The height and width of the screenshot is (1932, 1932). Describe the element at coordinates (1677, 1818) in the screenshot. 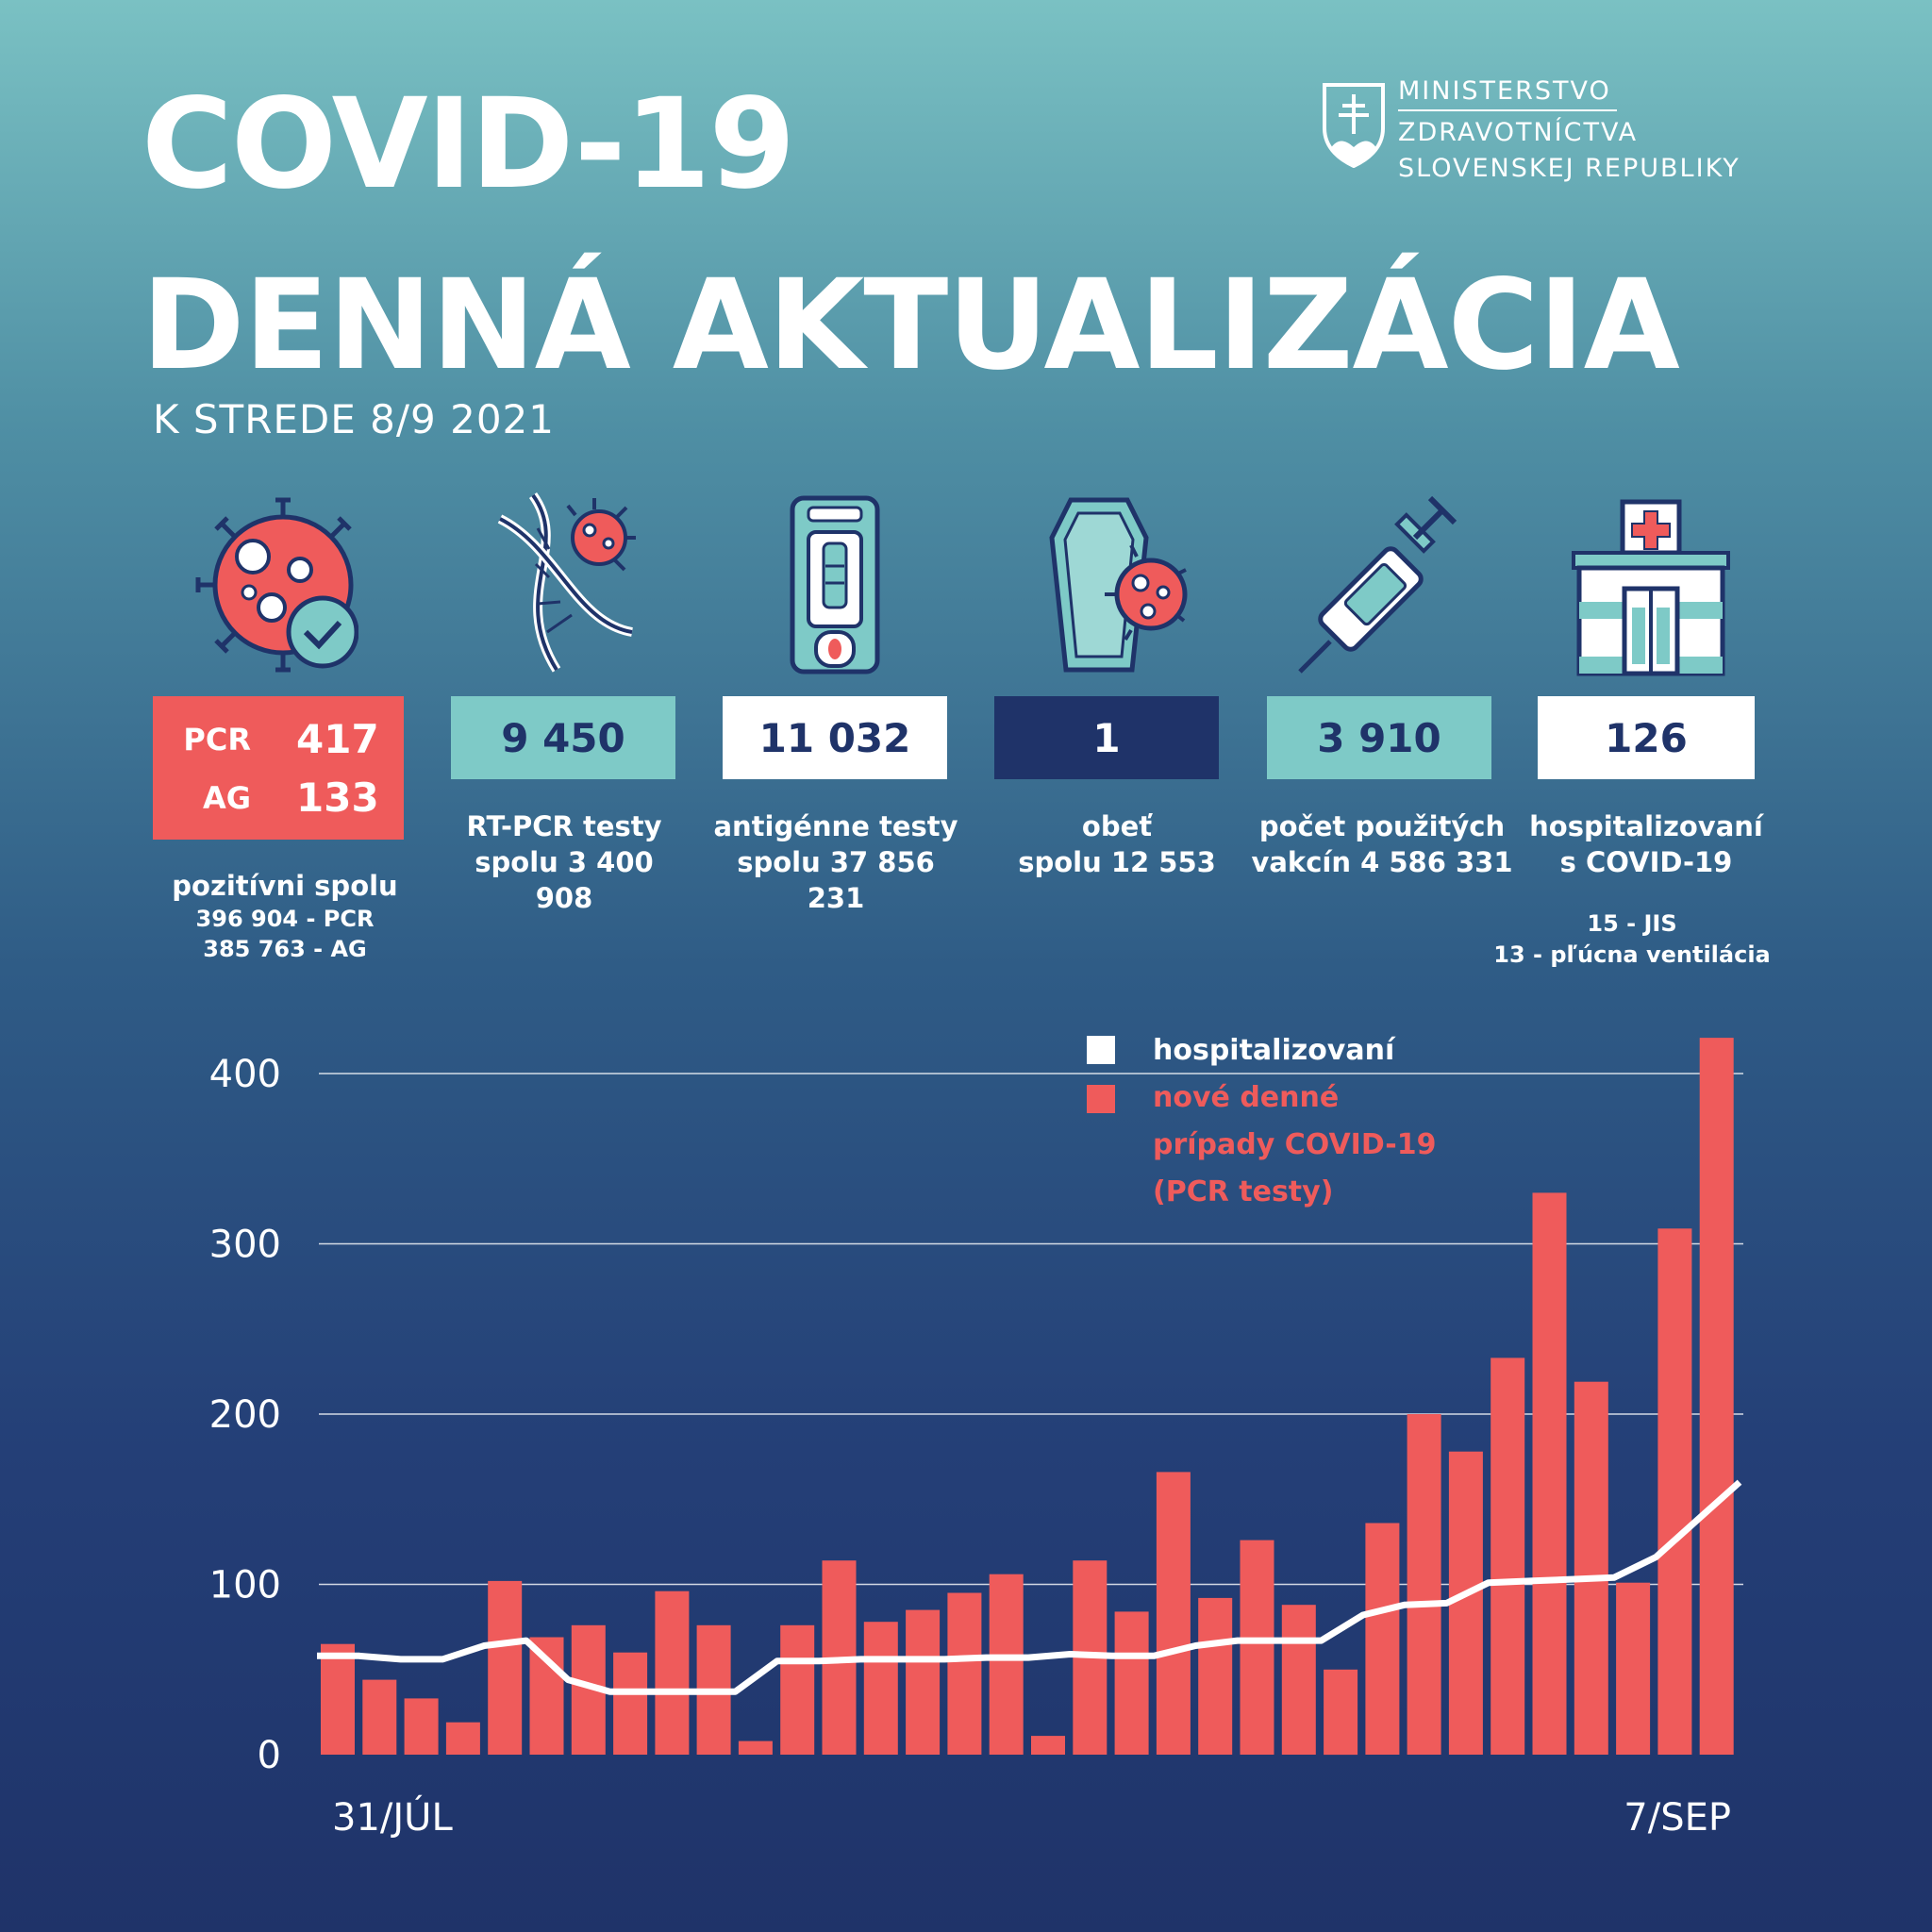

I see `x-end-label: 7/SEP` at that location.